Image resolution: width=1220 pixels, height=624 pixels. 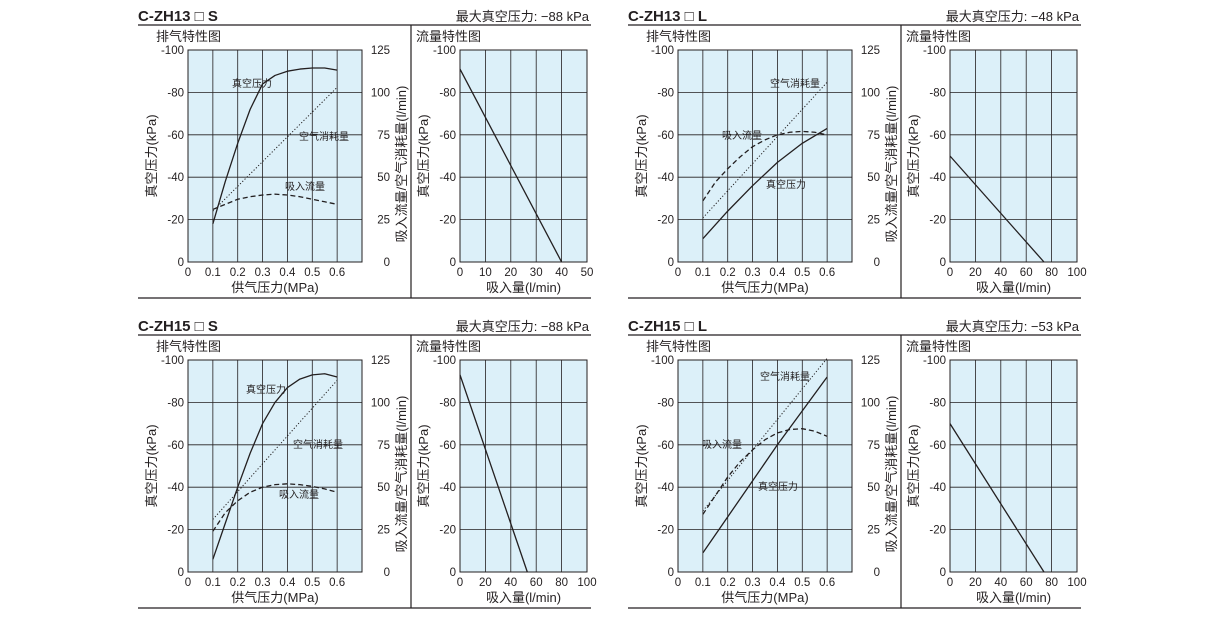 I want to click on x-tick-label: 100, so click(x=1076, y=273).